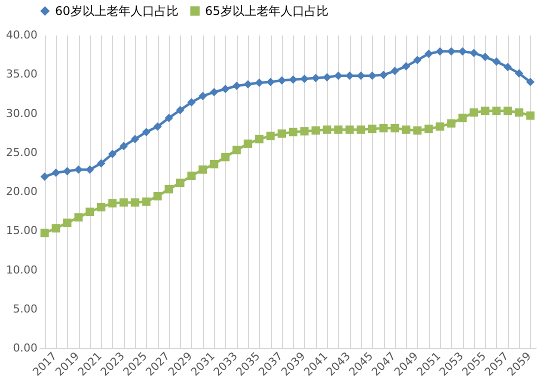  I want to click on y-tick-label: 30.00, so click(22, 113).